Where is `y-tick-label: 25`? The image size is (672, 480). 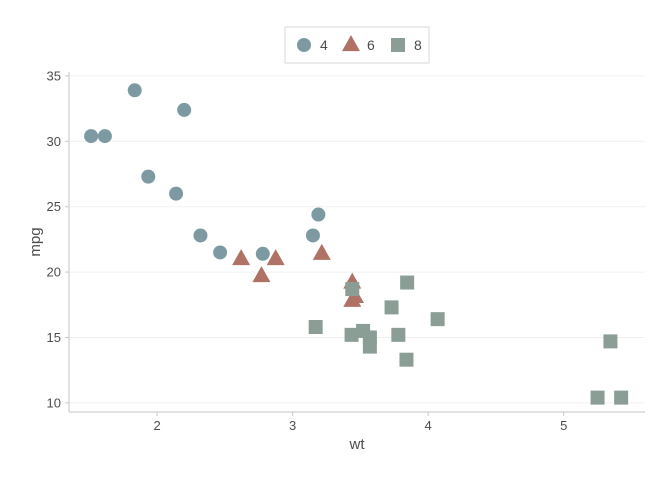 y-tick-label: 25 is located at coordinates (54, 206).